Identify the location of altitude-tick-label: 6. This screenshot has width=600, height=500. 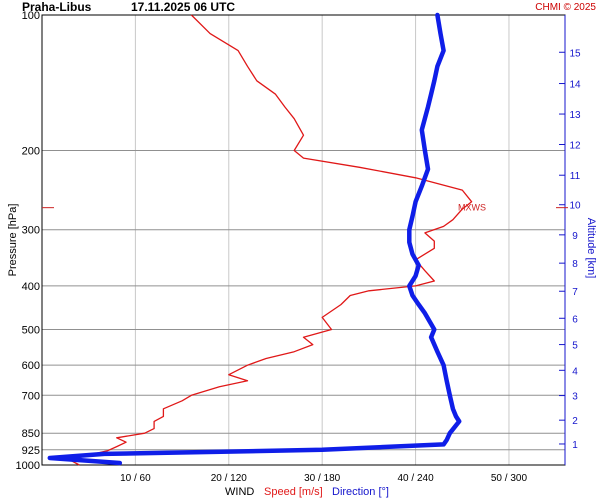
(575, 319).